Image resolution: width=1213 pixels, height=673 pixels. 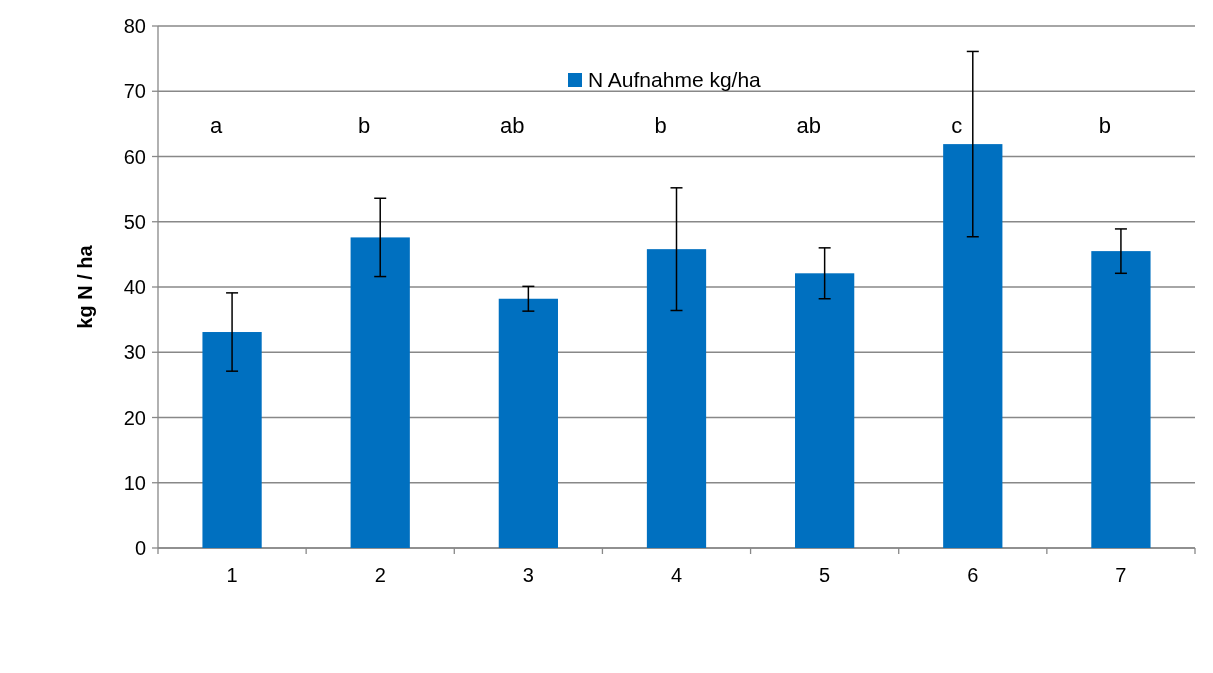 I want to click on y-tick-label: 50, so click(x=134, y=221).